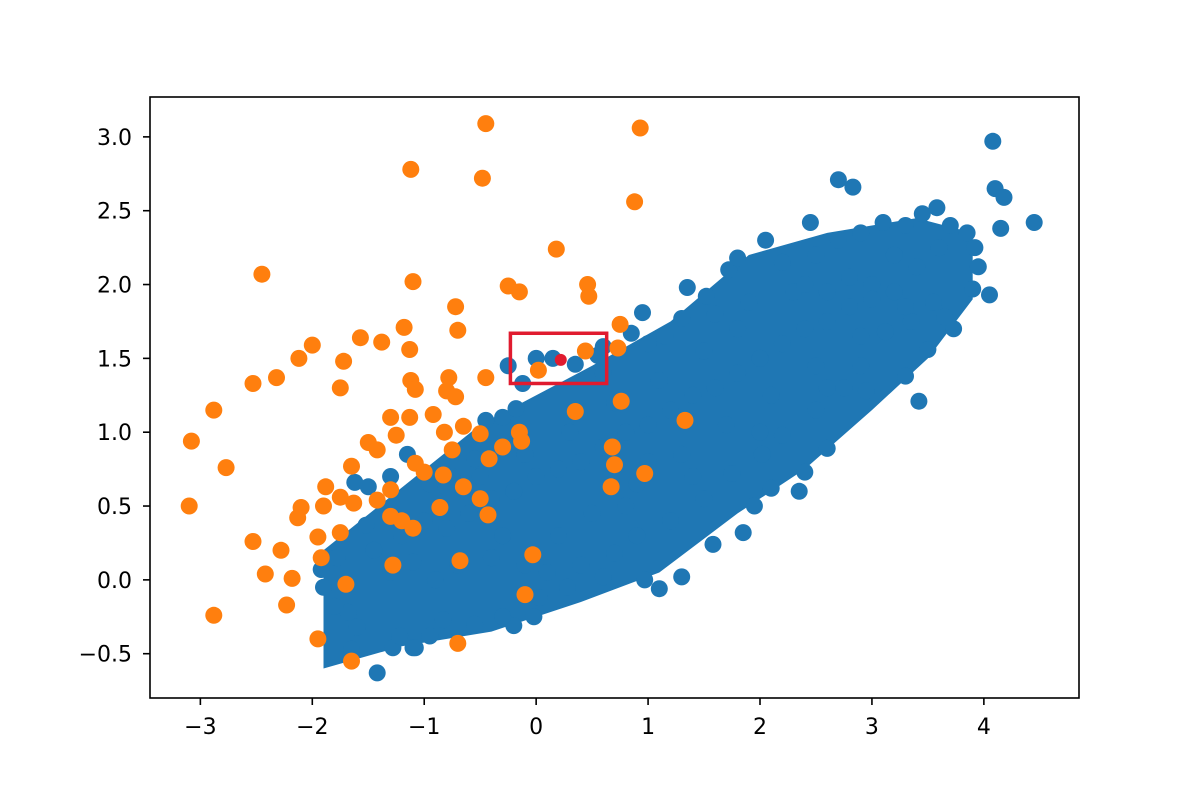 This screenshot has height=800, width=1200. Describe the element at coordinates (114, 359) in the screenshot. I see `y-tick-label: 1.5` at that location.